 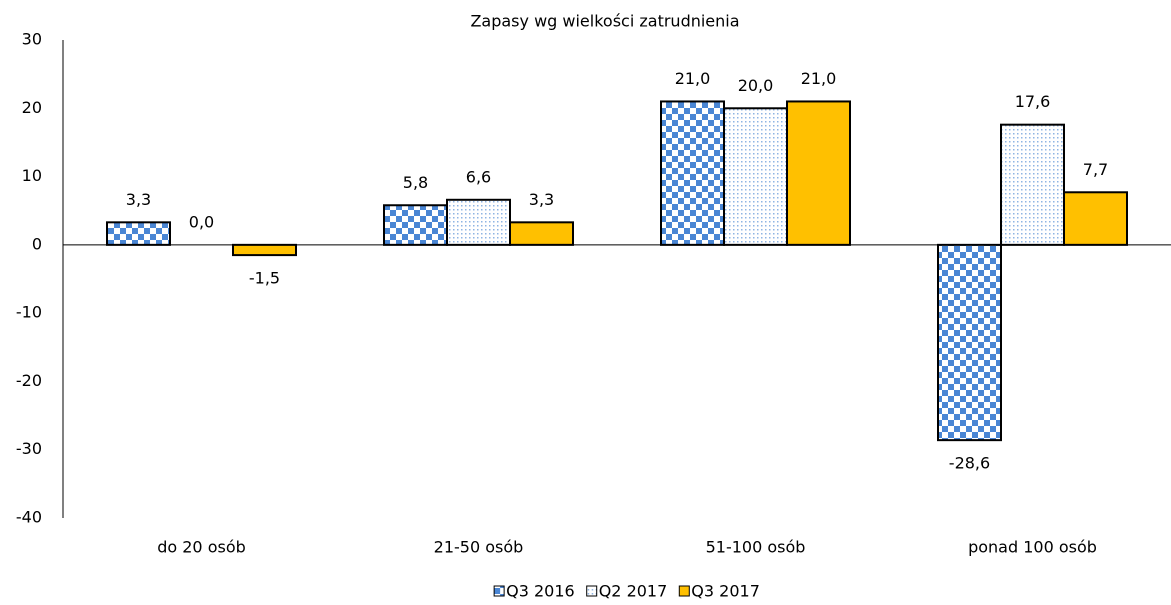 I want to click on y-tick-label: 10, so click(x=32, y=175).